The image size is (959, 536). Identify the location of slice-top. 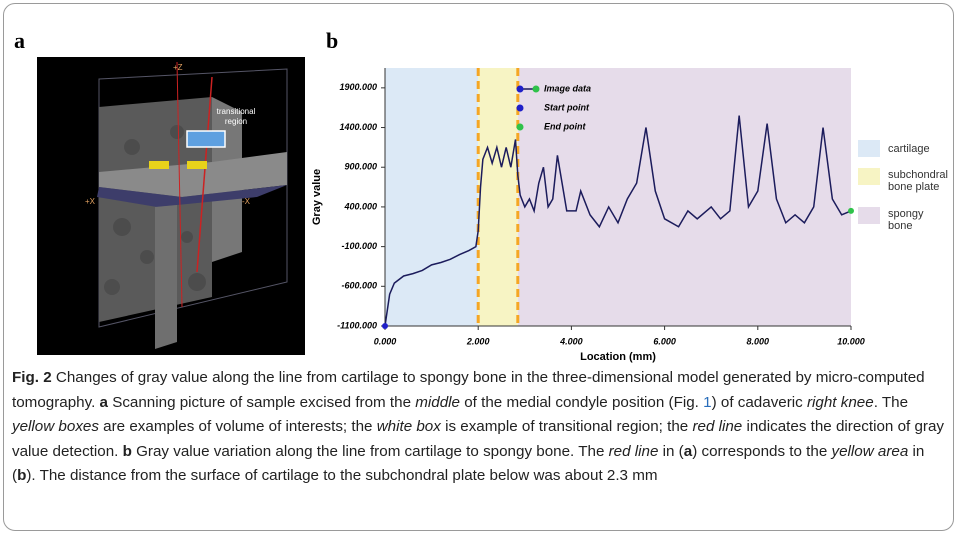
(193, 174).